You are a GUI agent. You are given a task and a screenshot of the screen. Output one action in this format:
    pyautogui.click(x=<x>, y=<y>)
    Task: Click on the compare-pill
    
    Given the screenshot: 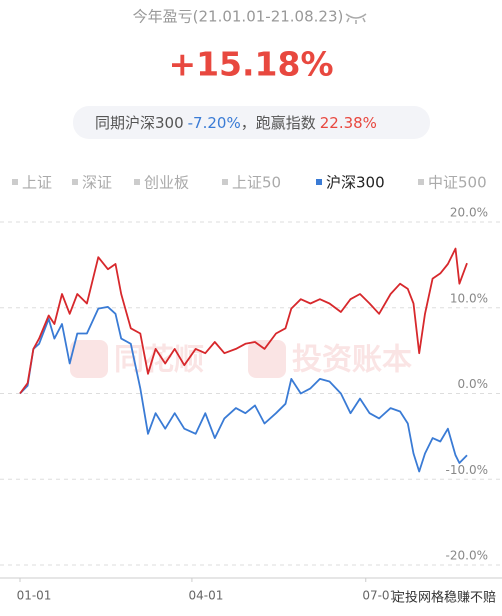 What is the action you would take?
    pyautogui.click(x=251, y=122)
    